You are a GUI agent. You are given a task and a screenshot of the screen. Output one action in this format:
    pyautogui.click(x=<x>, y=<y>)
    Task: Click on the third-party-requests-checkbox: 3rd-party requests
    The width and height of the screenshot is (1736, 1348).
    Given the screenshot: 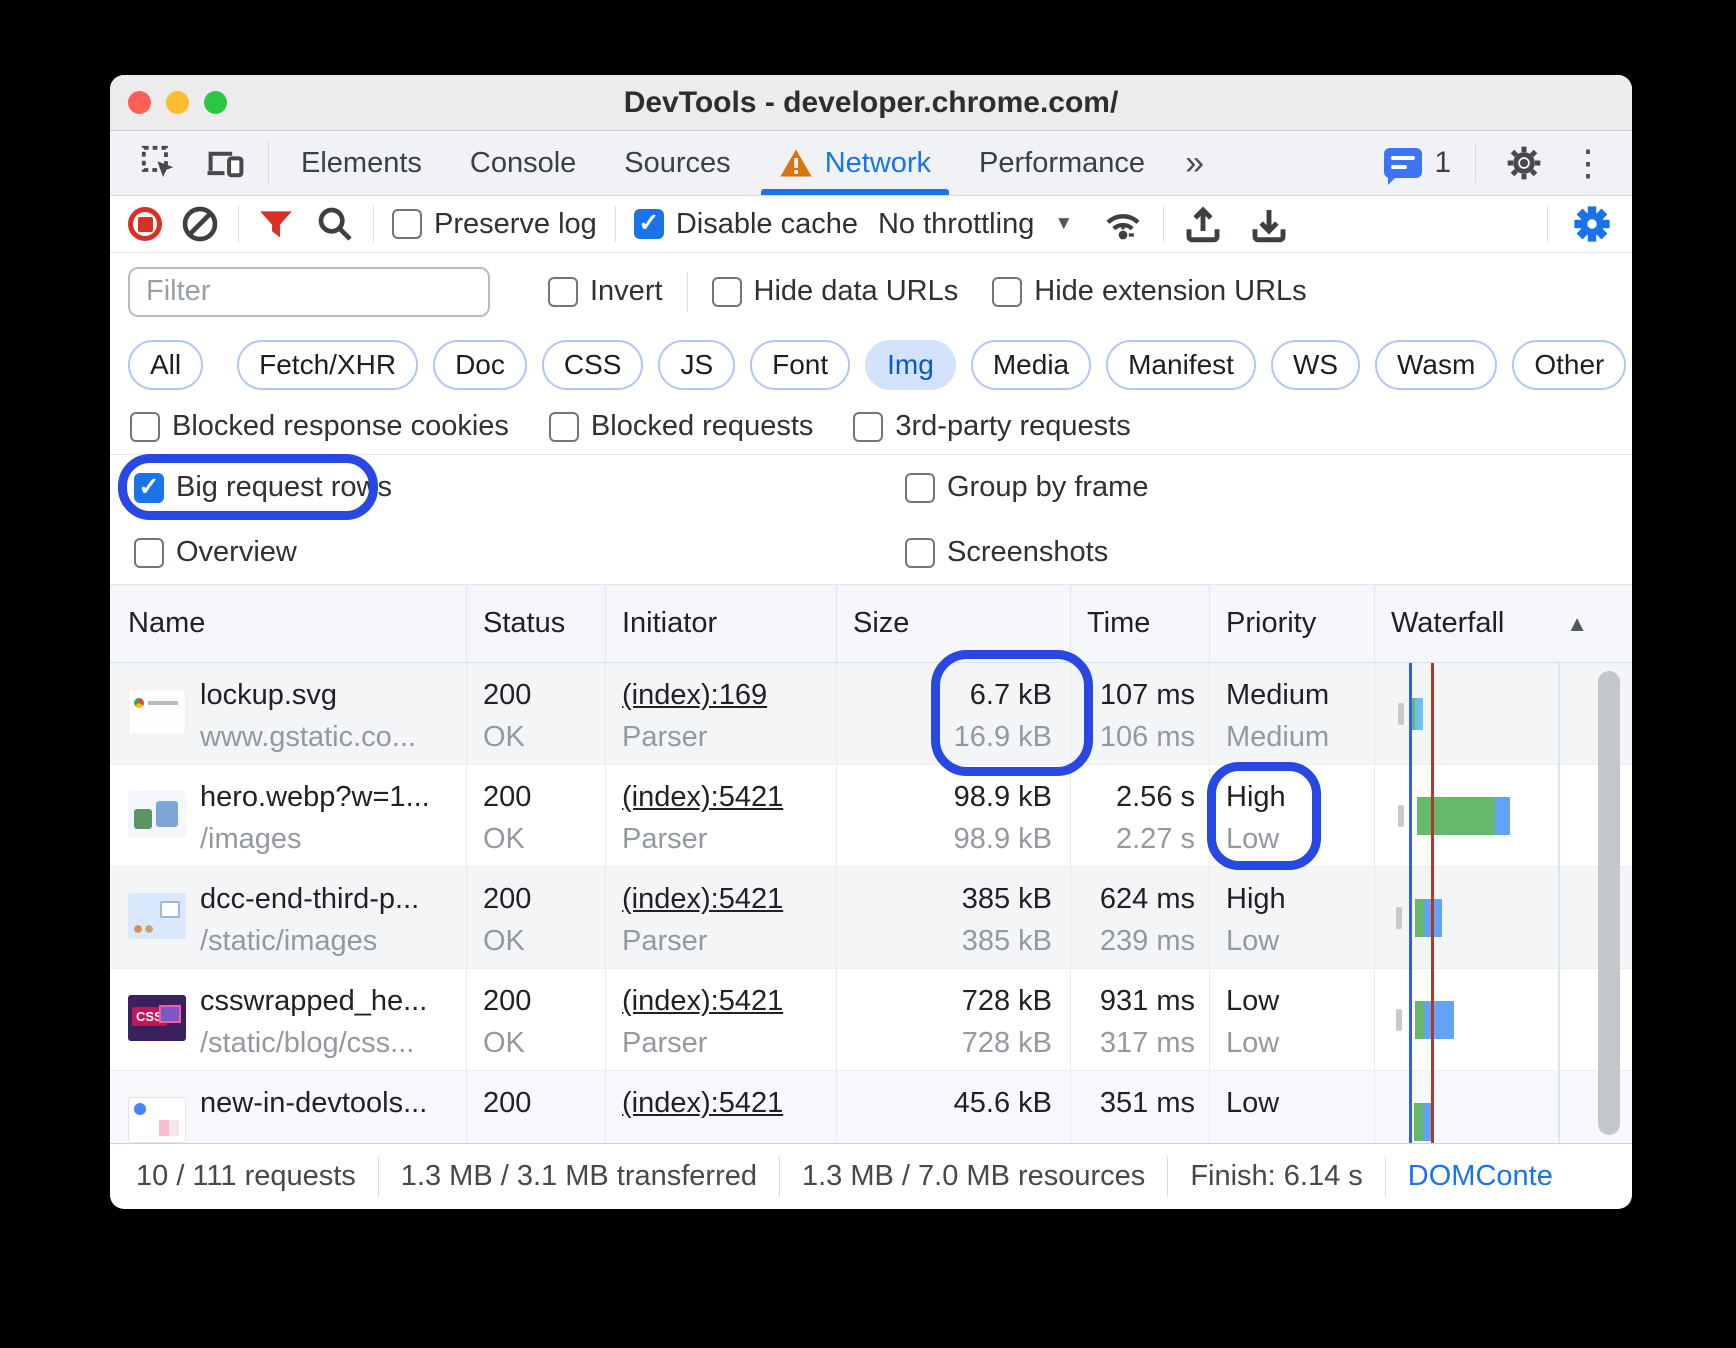 What is the action you would take?
    pyautogui.click(x=992, y=426)
    